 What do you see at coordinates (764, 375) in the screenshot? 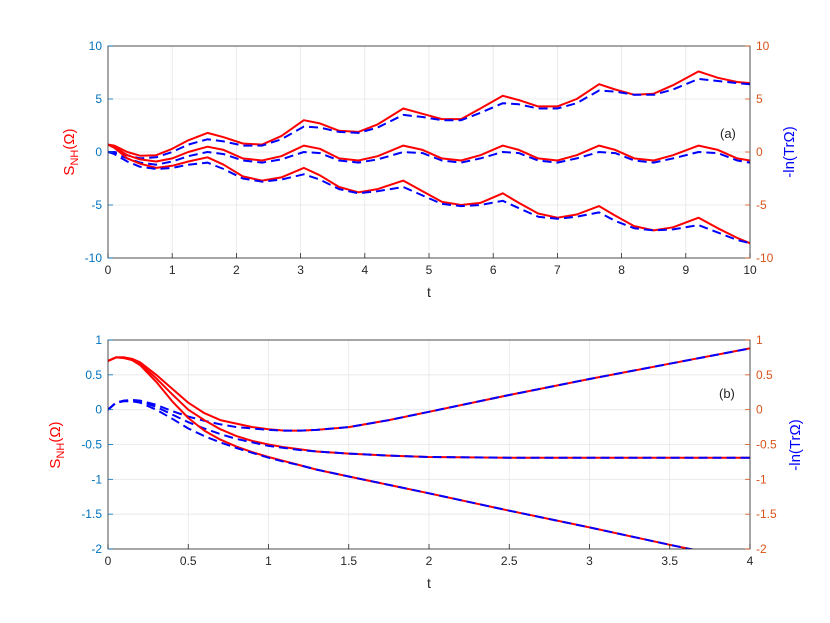
I see `tick-label-right: 0.5` at bounding box center [764, 375].